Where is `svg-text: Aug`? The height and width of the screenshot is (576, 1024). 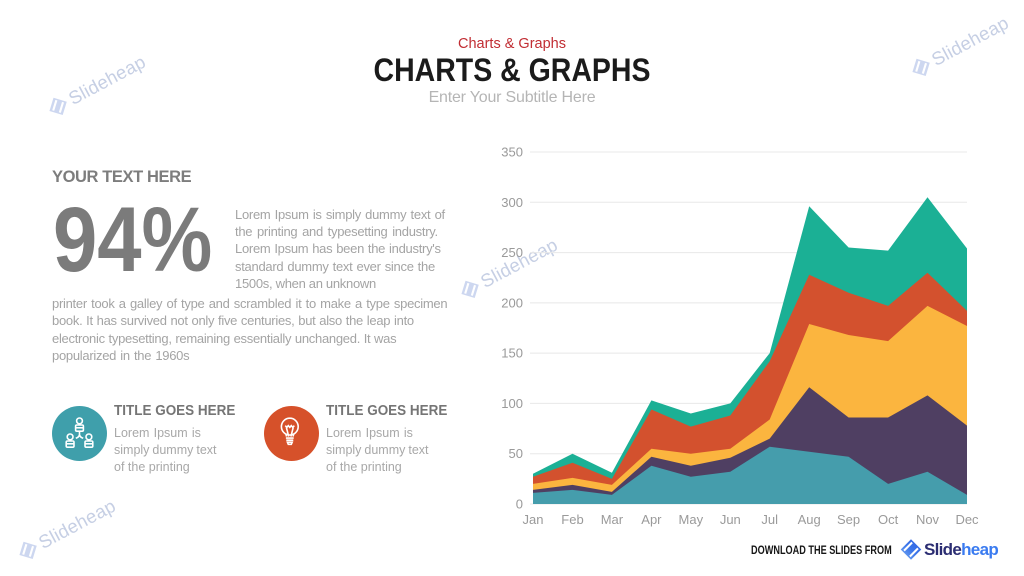 svg-text: Aug is located at coordinates (809, 519).